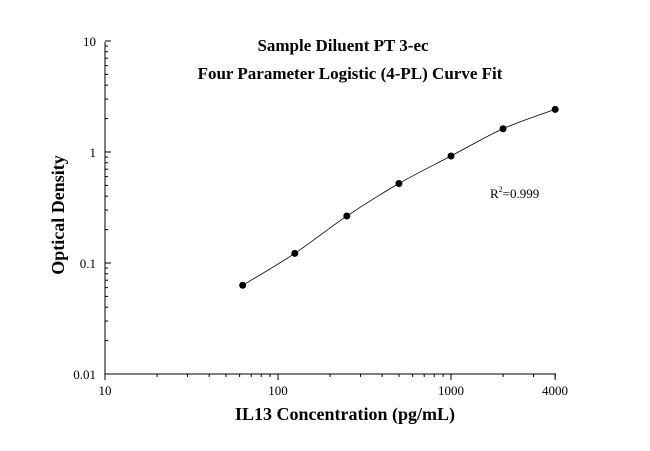 The width and height of the screenshot is (650, 451). I want to click on x-tick-label-4000: 4000, so click(555, 390).